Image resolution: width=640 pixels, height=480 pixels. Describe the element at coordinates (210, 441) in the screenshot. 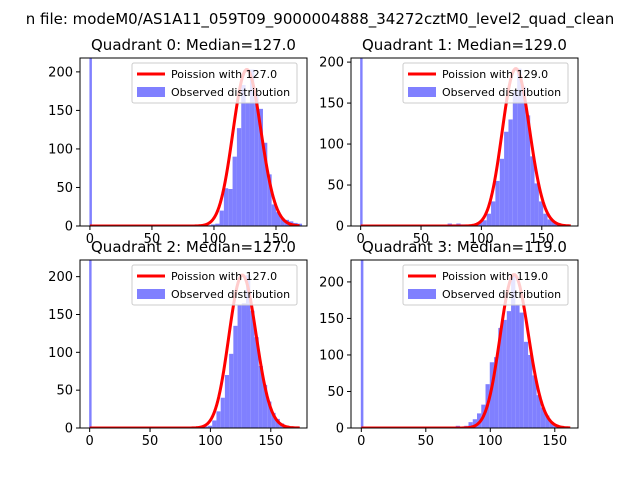

I see `x-tick-label: 100` at that location.